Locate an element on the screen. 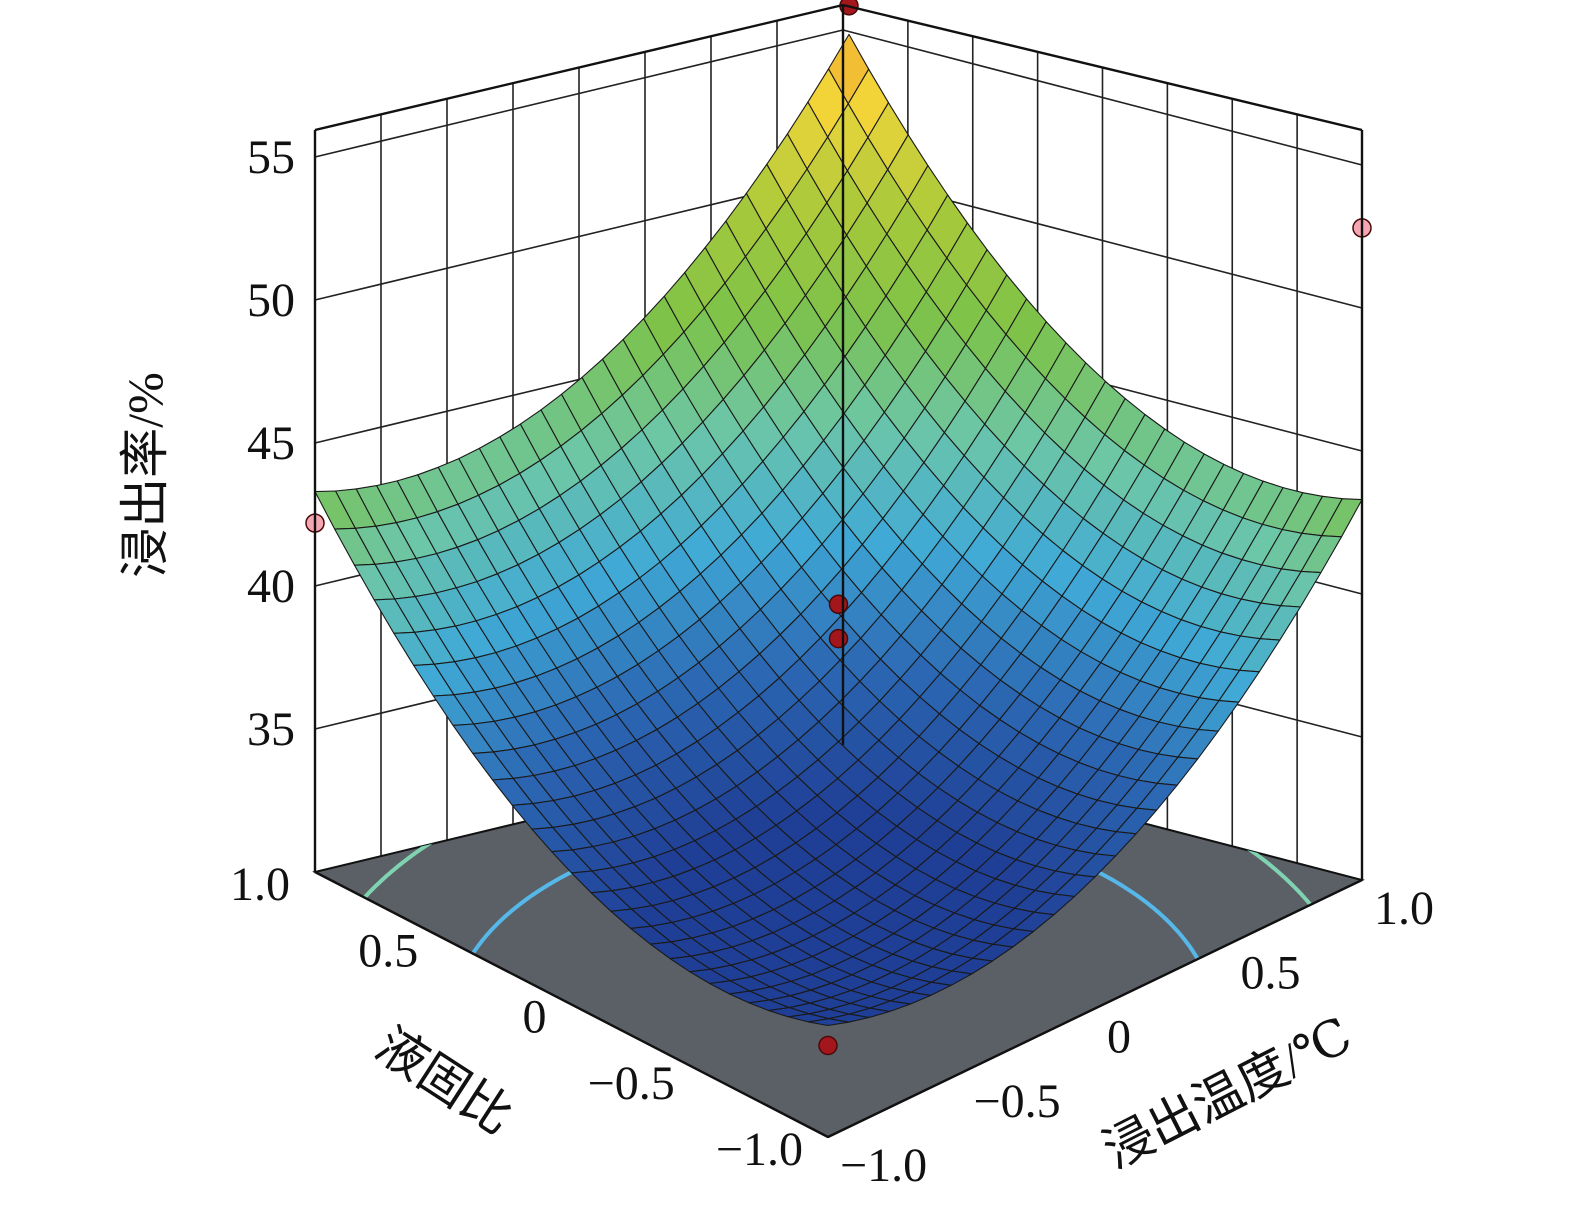 The image size is (1575, 1220). z-tick-label: 35 is located at coordinates (271, 729).